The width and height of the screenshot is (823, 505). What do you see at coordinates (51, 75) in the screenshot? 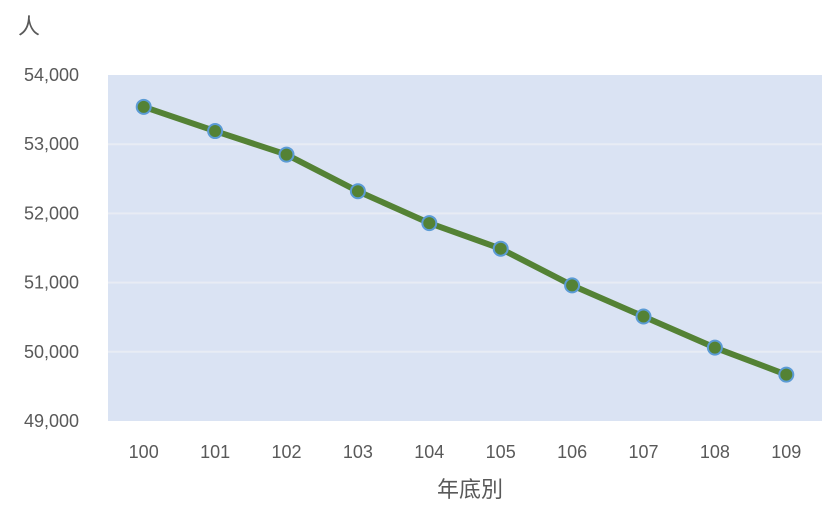
I see `y-tick-label: 54,000` at bounding box center [51, 75].